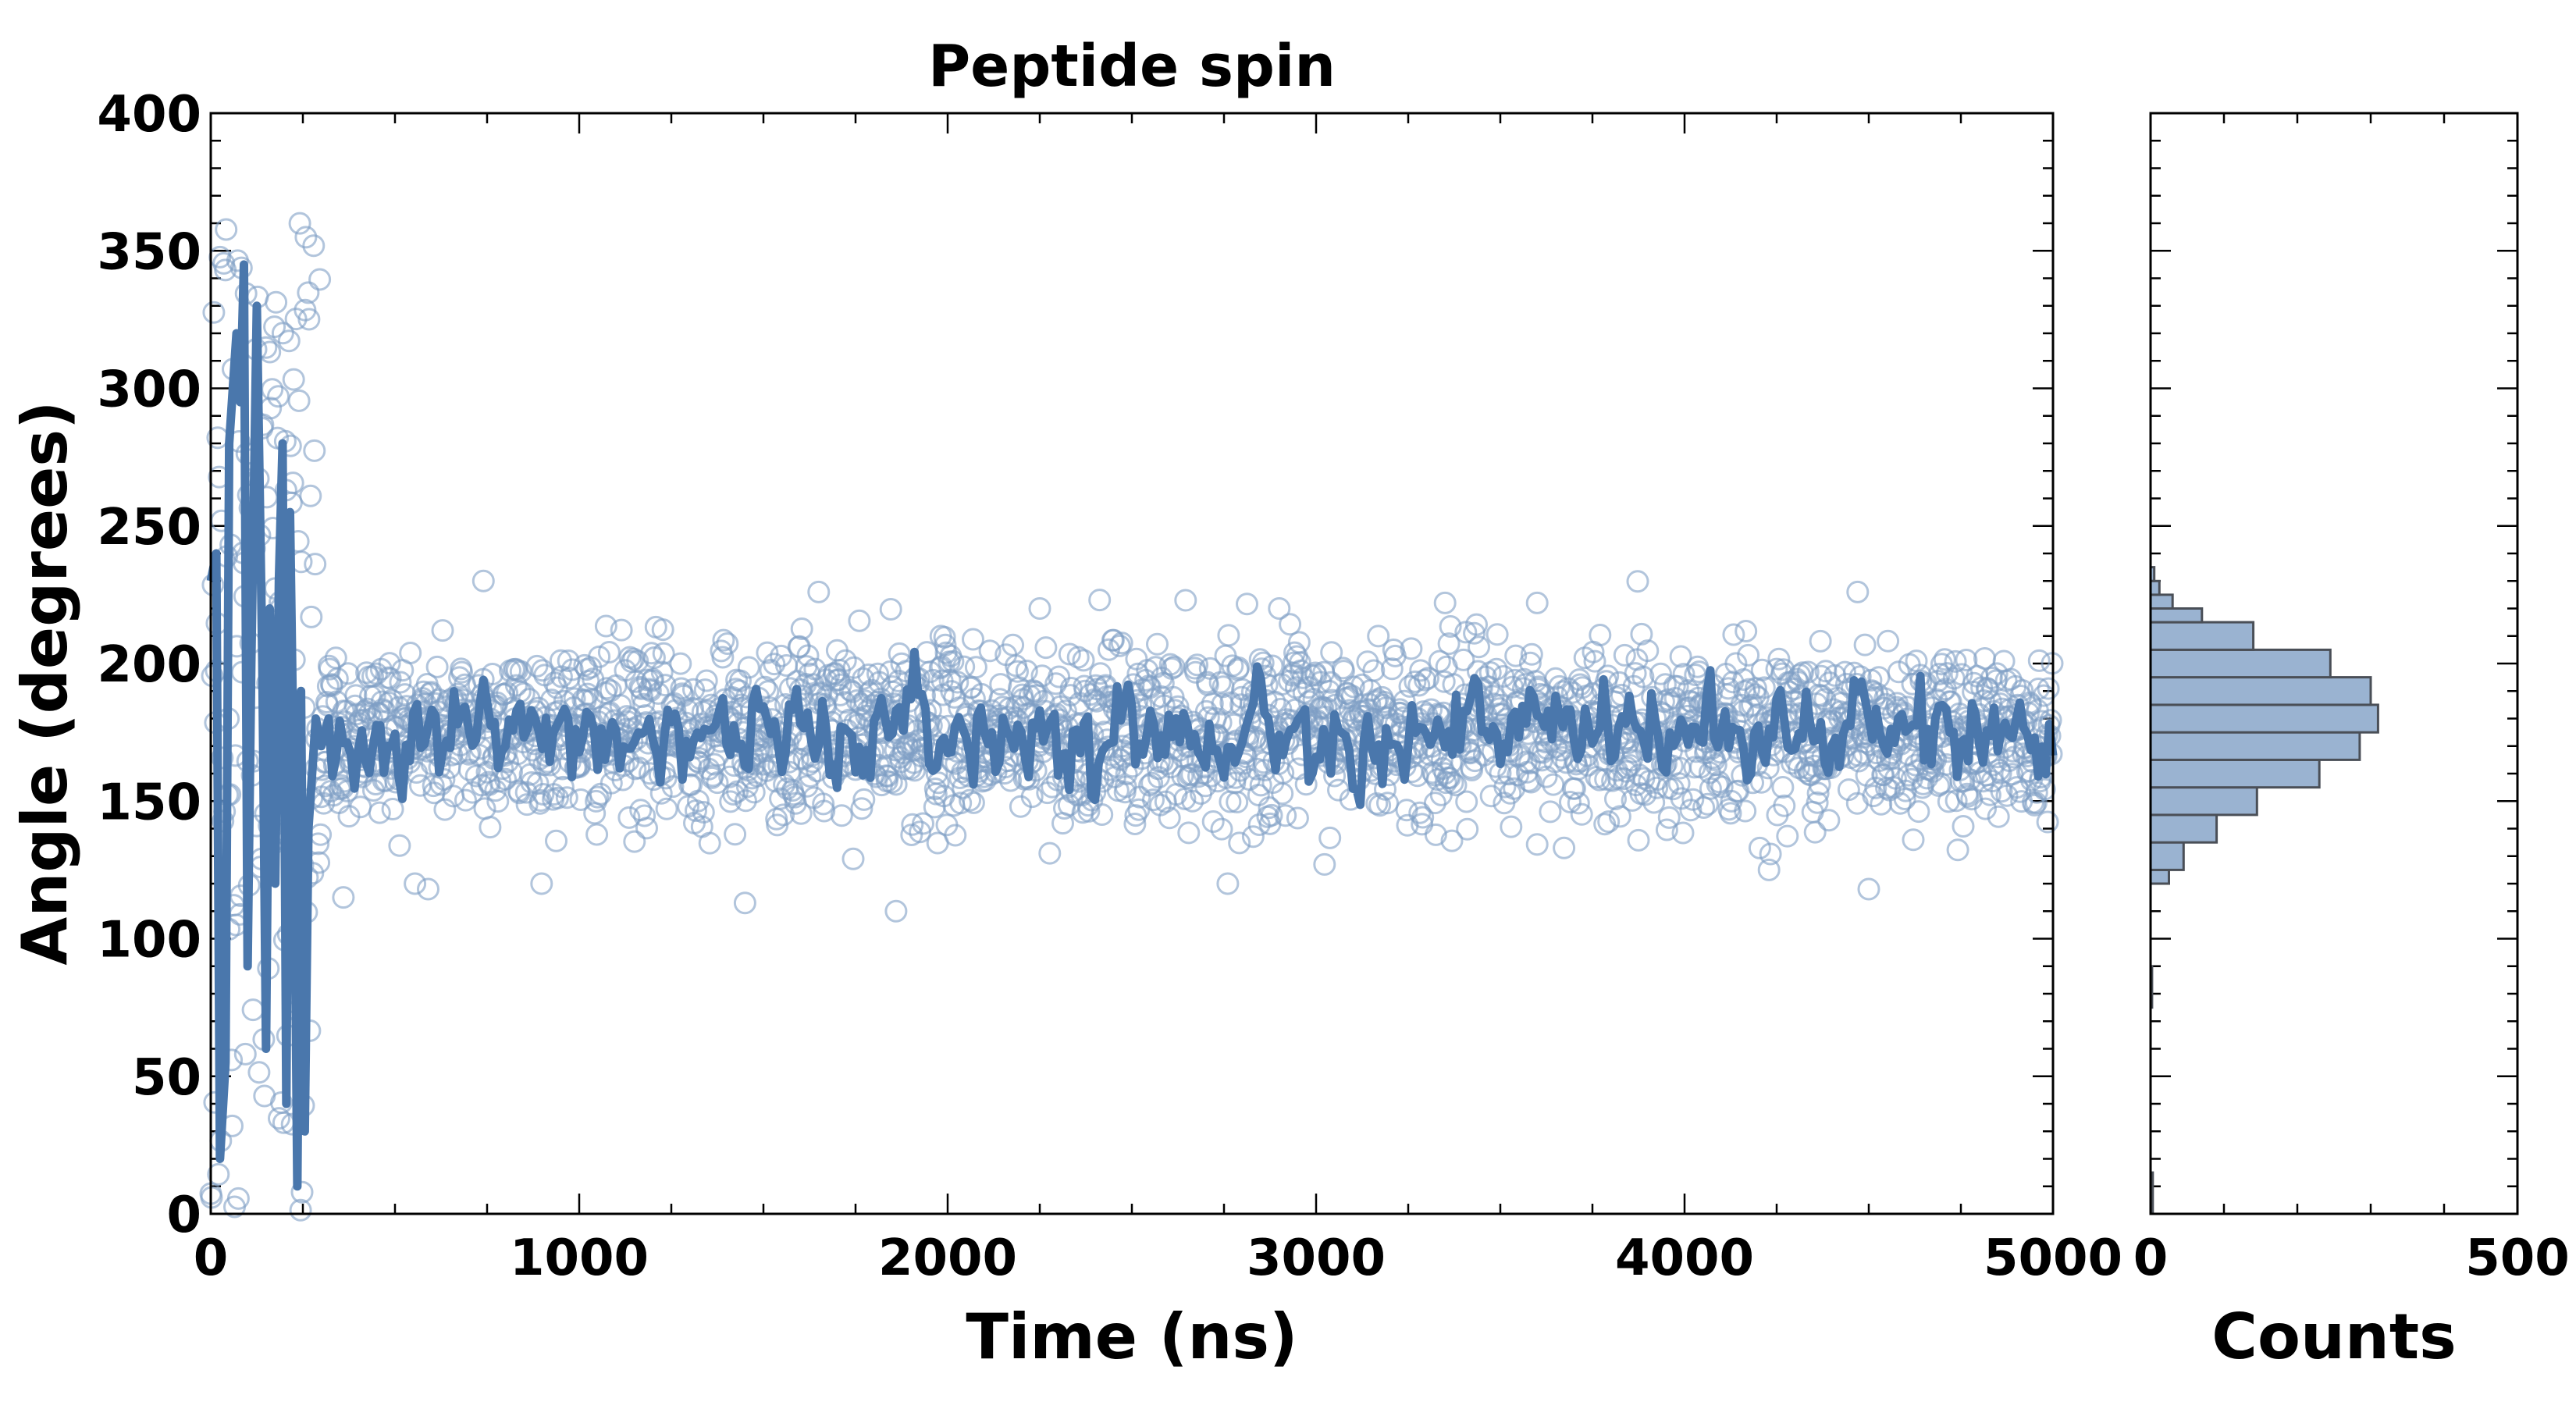 Image resolution: width=2576 pixels, height=1409 pixels. Describe the element at coordinates (2333, 1336) in the screenshot. I see `histogram-x-axis-label: Counts` at that location.